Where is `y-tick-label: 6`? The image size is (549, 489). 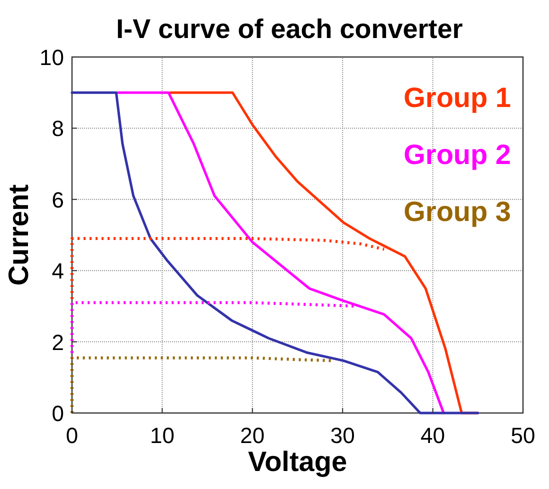
y-tick-label: 6 is located at coordinates (58, 199).